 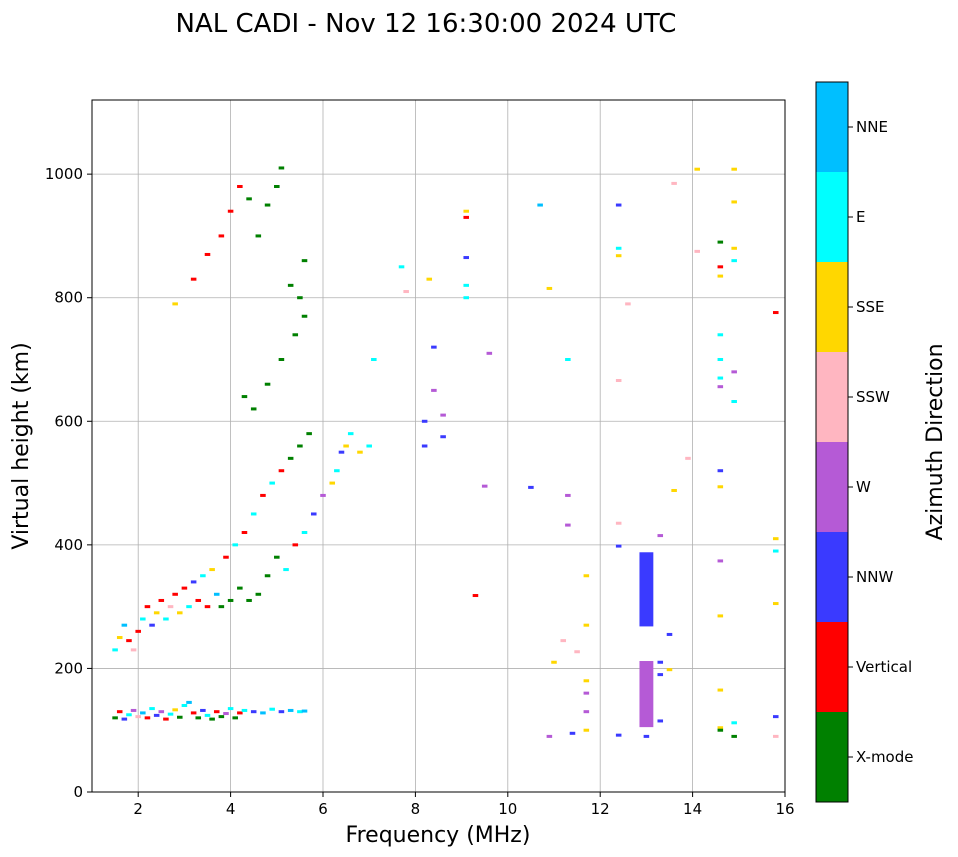 What do you see at coordinates (68, 298) in the screenshot?
I see `y-tick-label: 800` at bounding box center [68, 298].